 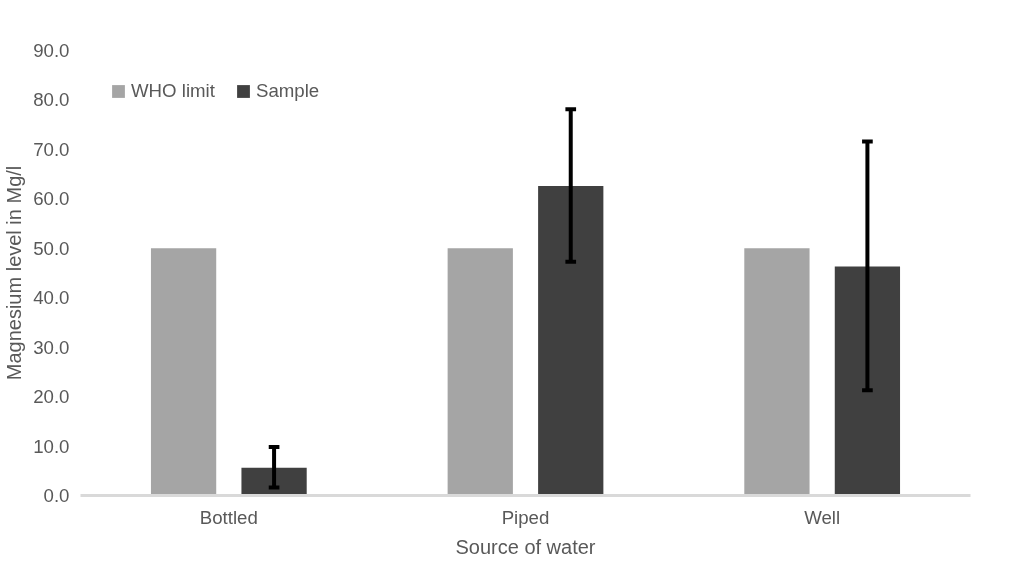 What do you see at coordinates (51, 347) in the screenshot?
I see `y-tick-label: 30.0` at bounding box center [51, 347].